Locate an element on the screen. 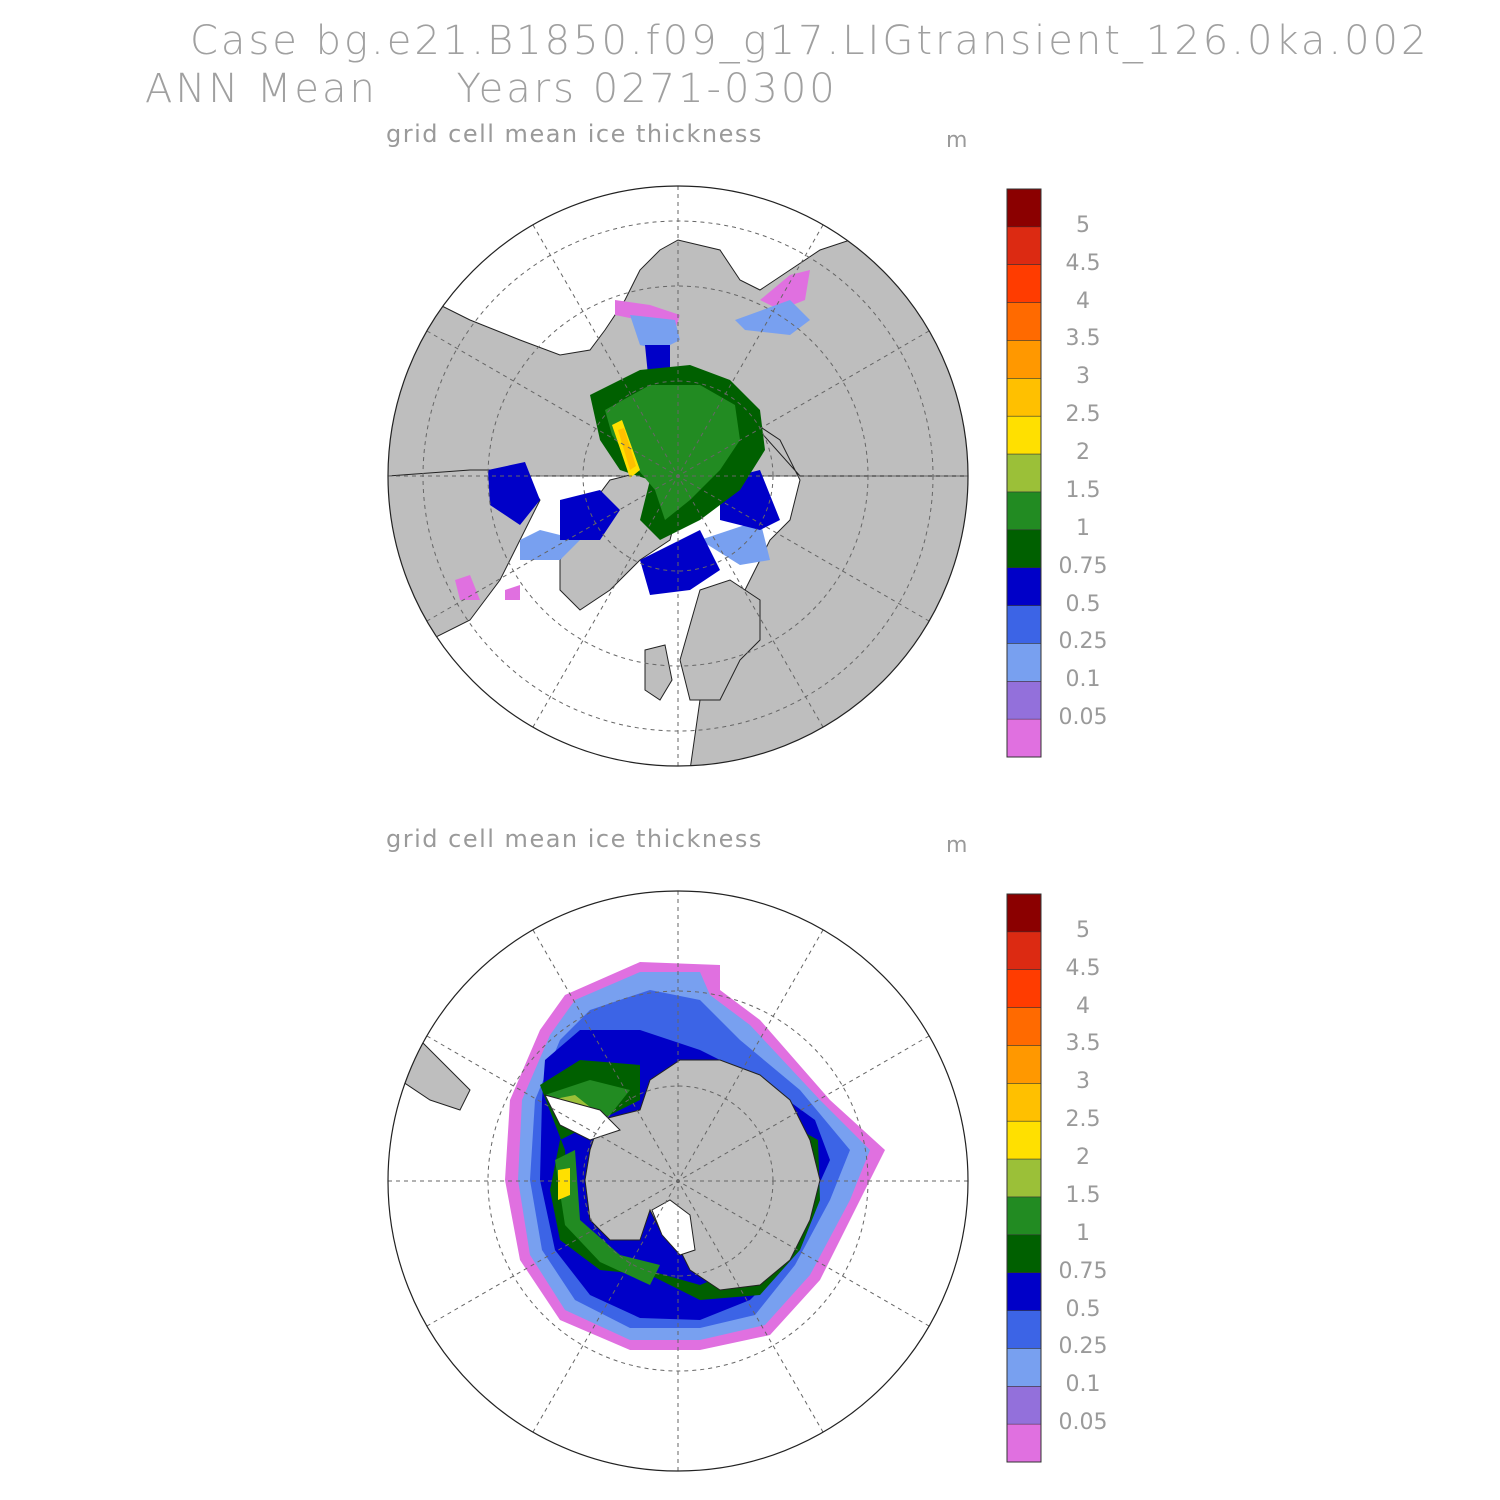 The height and width of the screenshot is (1500, 1500). north-colorbar-tick-label: 1 is located at coordinates (1083, 528).